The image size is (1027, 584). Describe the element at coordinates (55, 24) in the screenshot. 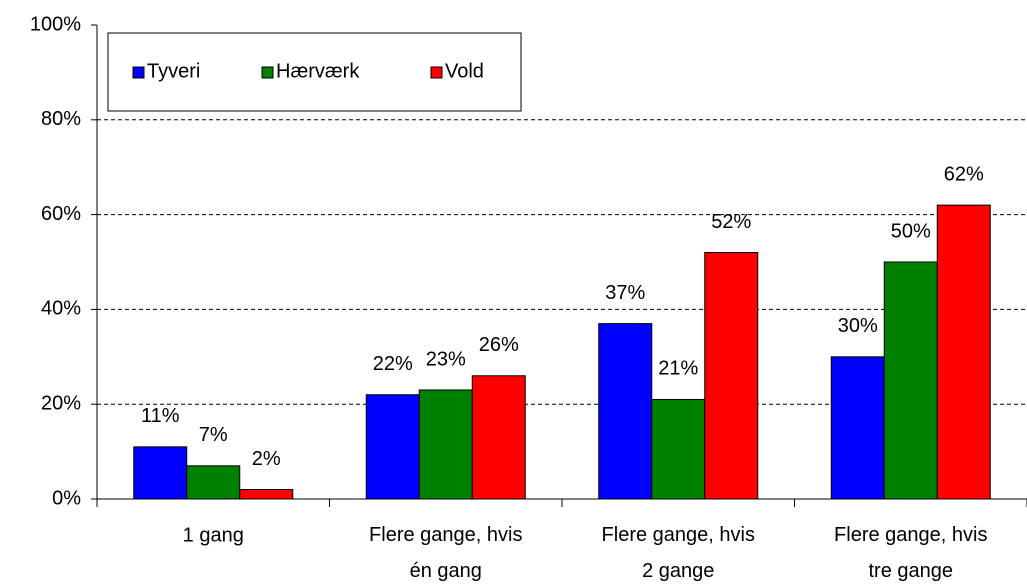

I see `y-tick-label: 100%` at that location.